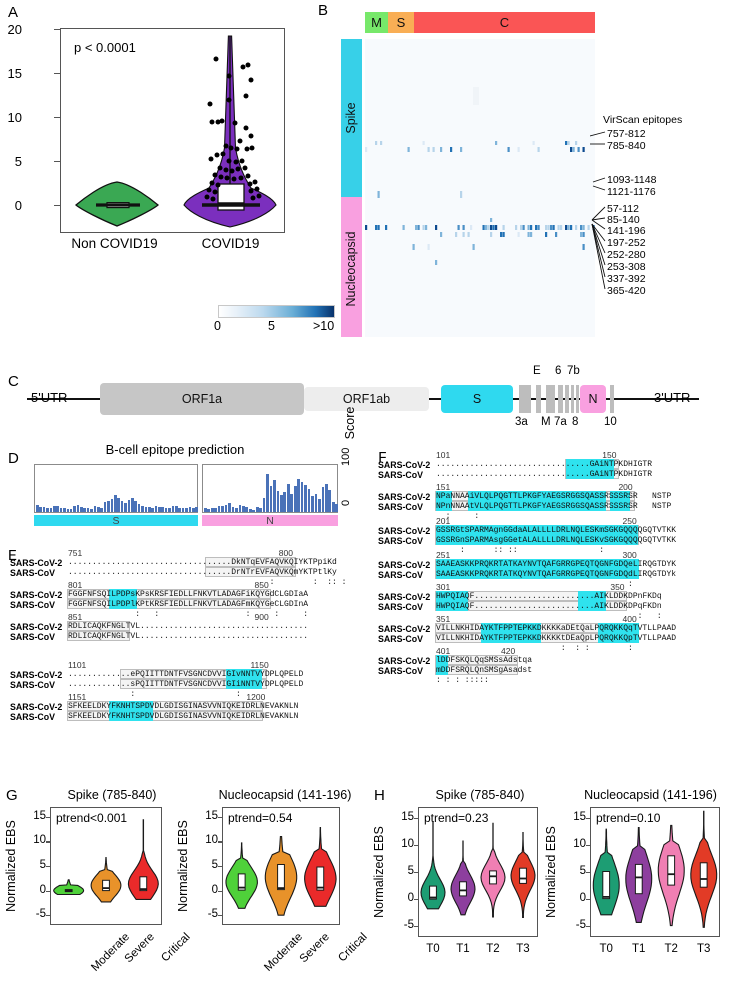 This screenshot has width=739, height=996. What do you see at coordinates (175, 449) in the screenshot?
I see `panel-d-title: B-cell epitope prediction` at bounding box center [175, 449].